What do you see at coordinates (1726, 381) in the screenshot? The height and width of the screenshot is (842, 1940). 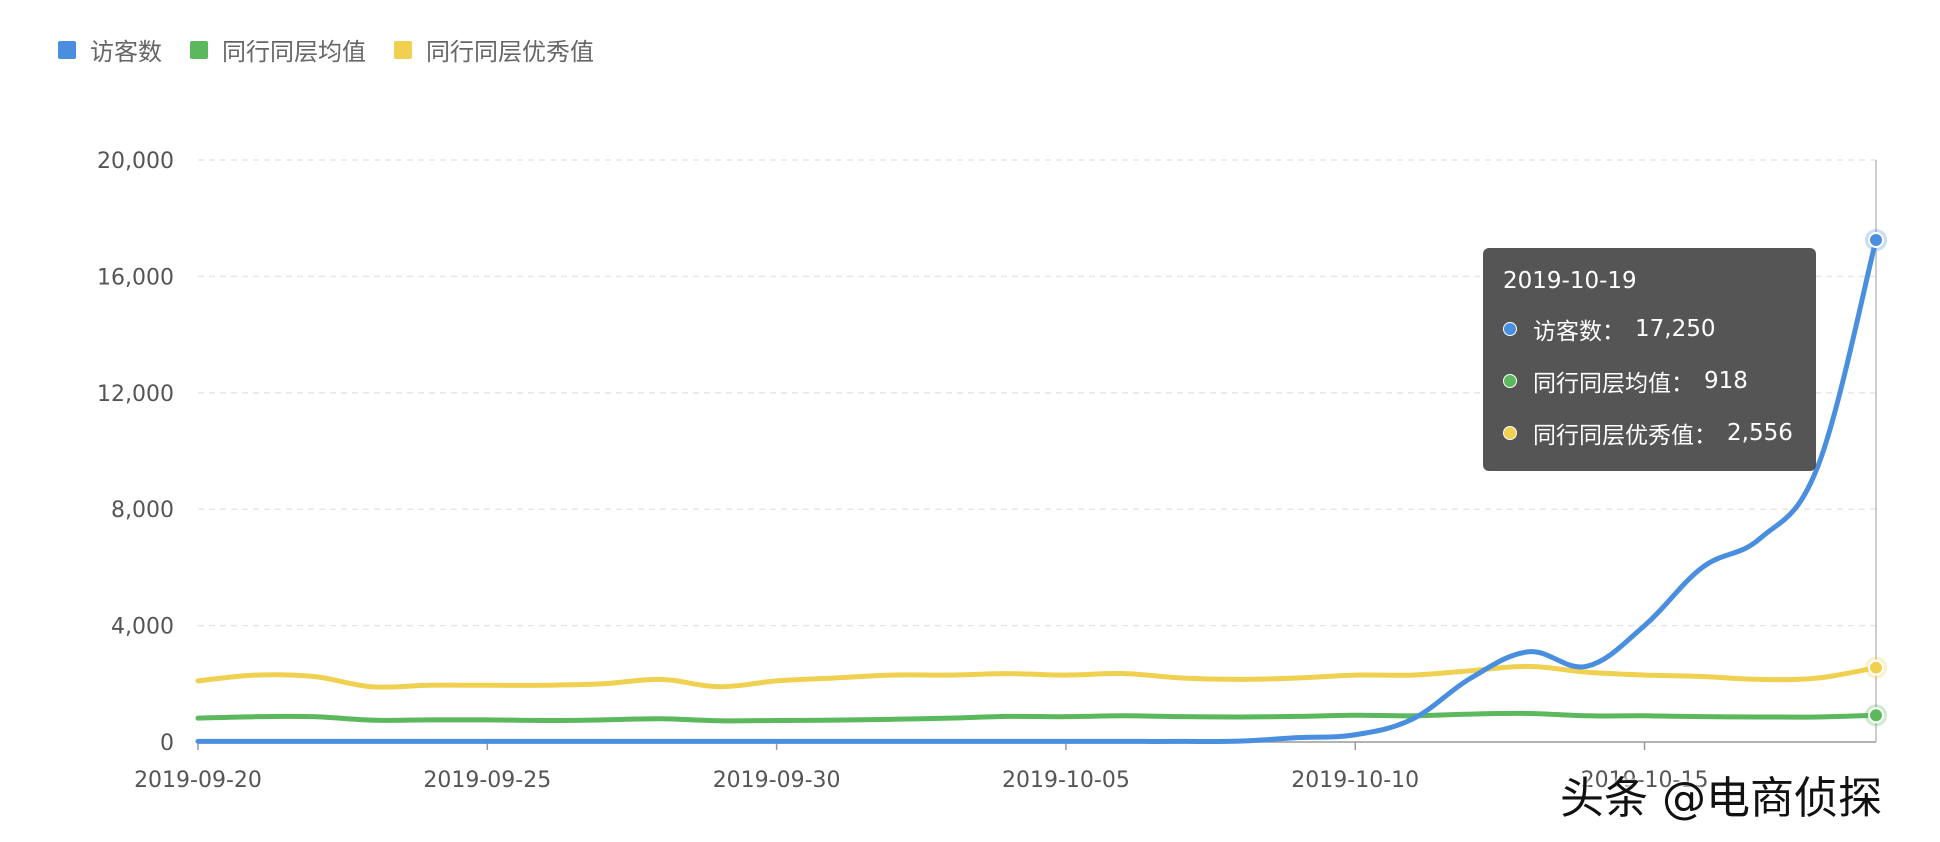 I see `tooltip-value-peer-average: 918` at bounding box center [1726, 381].